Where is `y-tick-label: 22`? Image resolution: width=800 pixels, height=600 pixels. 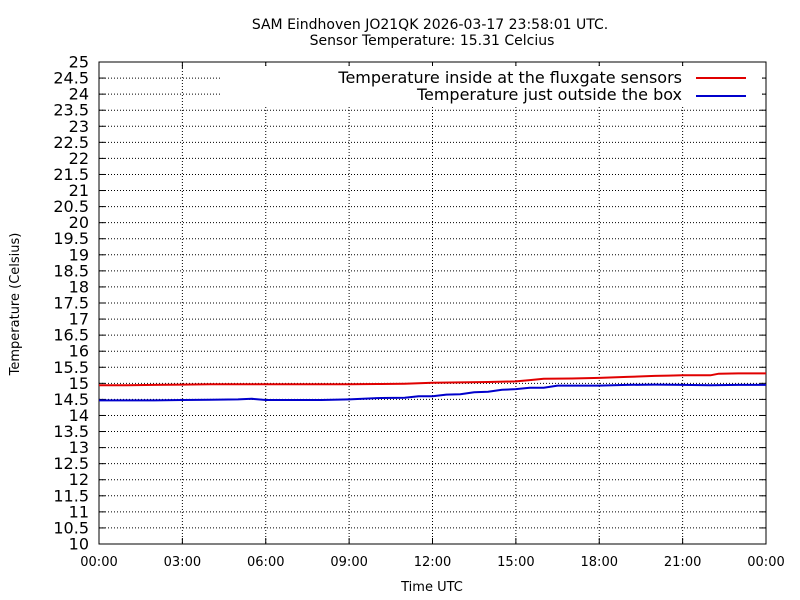 y-tick-label: 22 is located at coordinates (79, 158).